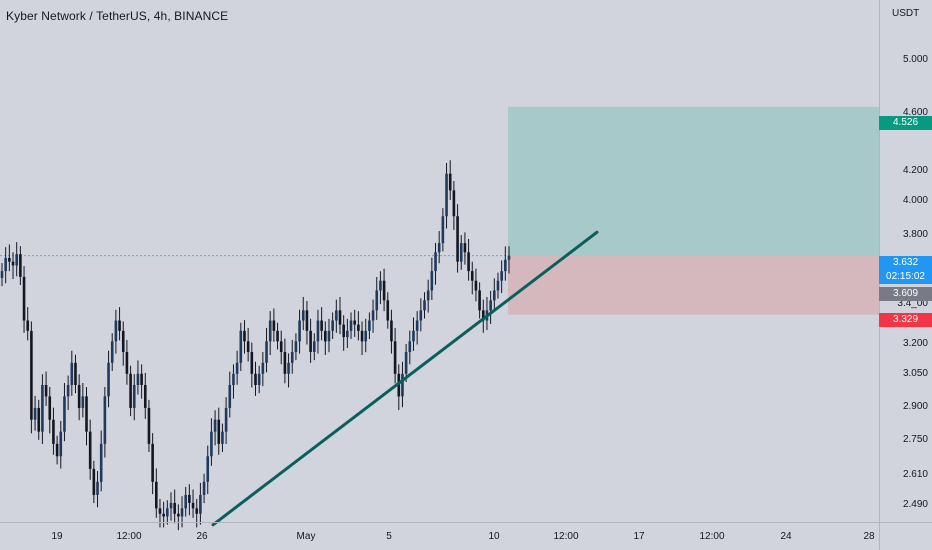 The image size is (932, 550). What do you see at coordinates (915, 343) in the screenshot?
I see `price-tick-label: 3.200` at bounding box center [915, 343].